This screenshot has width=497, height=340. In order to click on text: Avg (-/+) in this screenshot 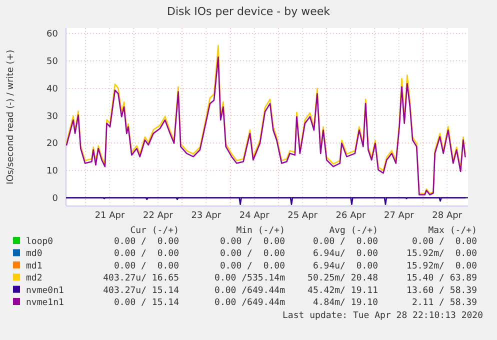, I will do `click(353, 231)`.